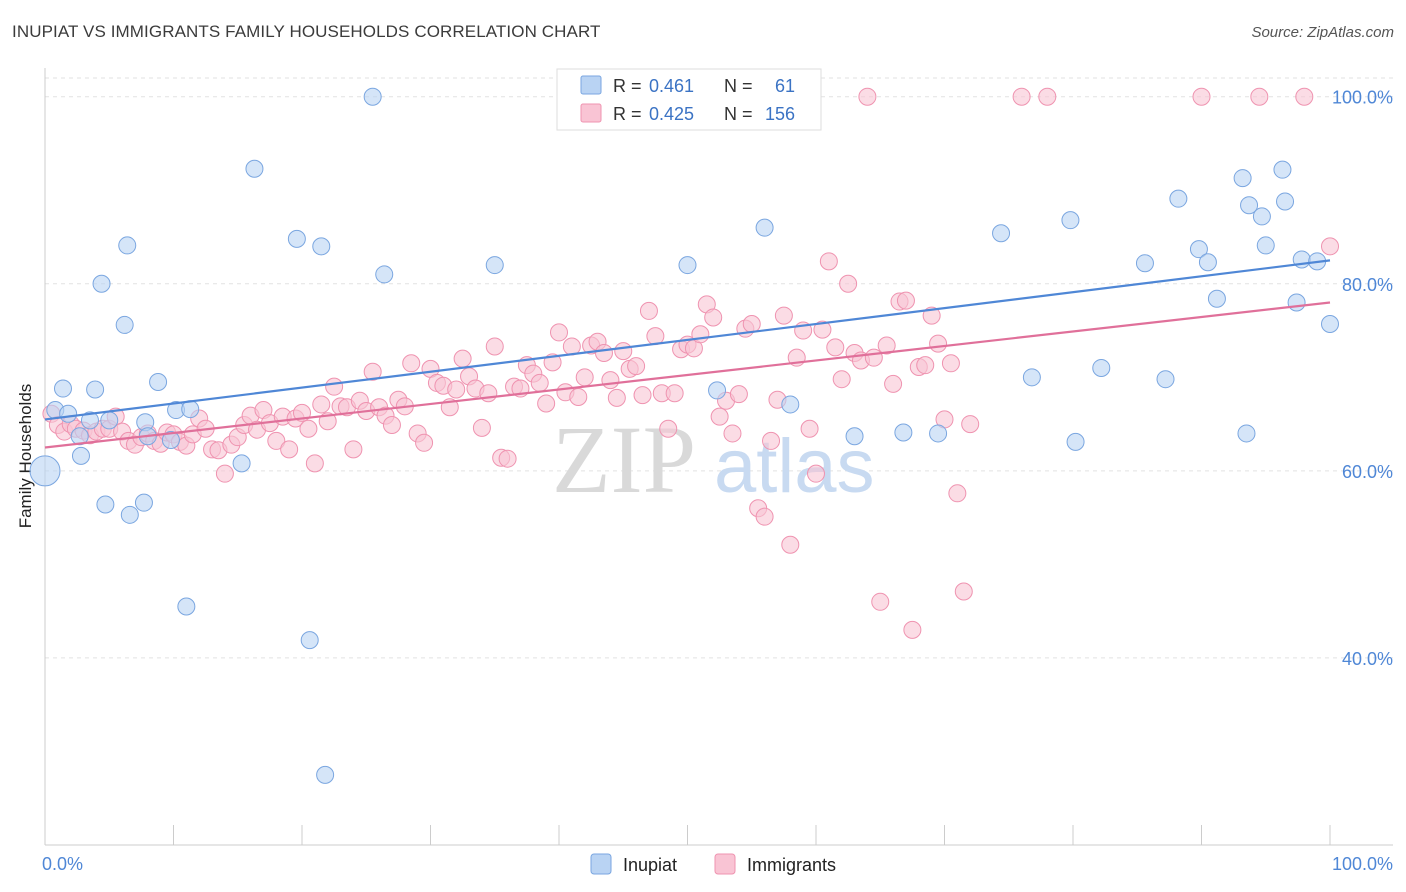 This screenshot has width=1406, height=892. What do you see at coordinates (785, 86) in the screenshot?
I see `stats-n-value-inupiat: 61` at bounding box center [785, 86].